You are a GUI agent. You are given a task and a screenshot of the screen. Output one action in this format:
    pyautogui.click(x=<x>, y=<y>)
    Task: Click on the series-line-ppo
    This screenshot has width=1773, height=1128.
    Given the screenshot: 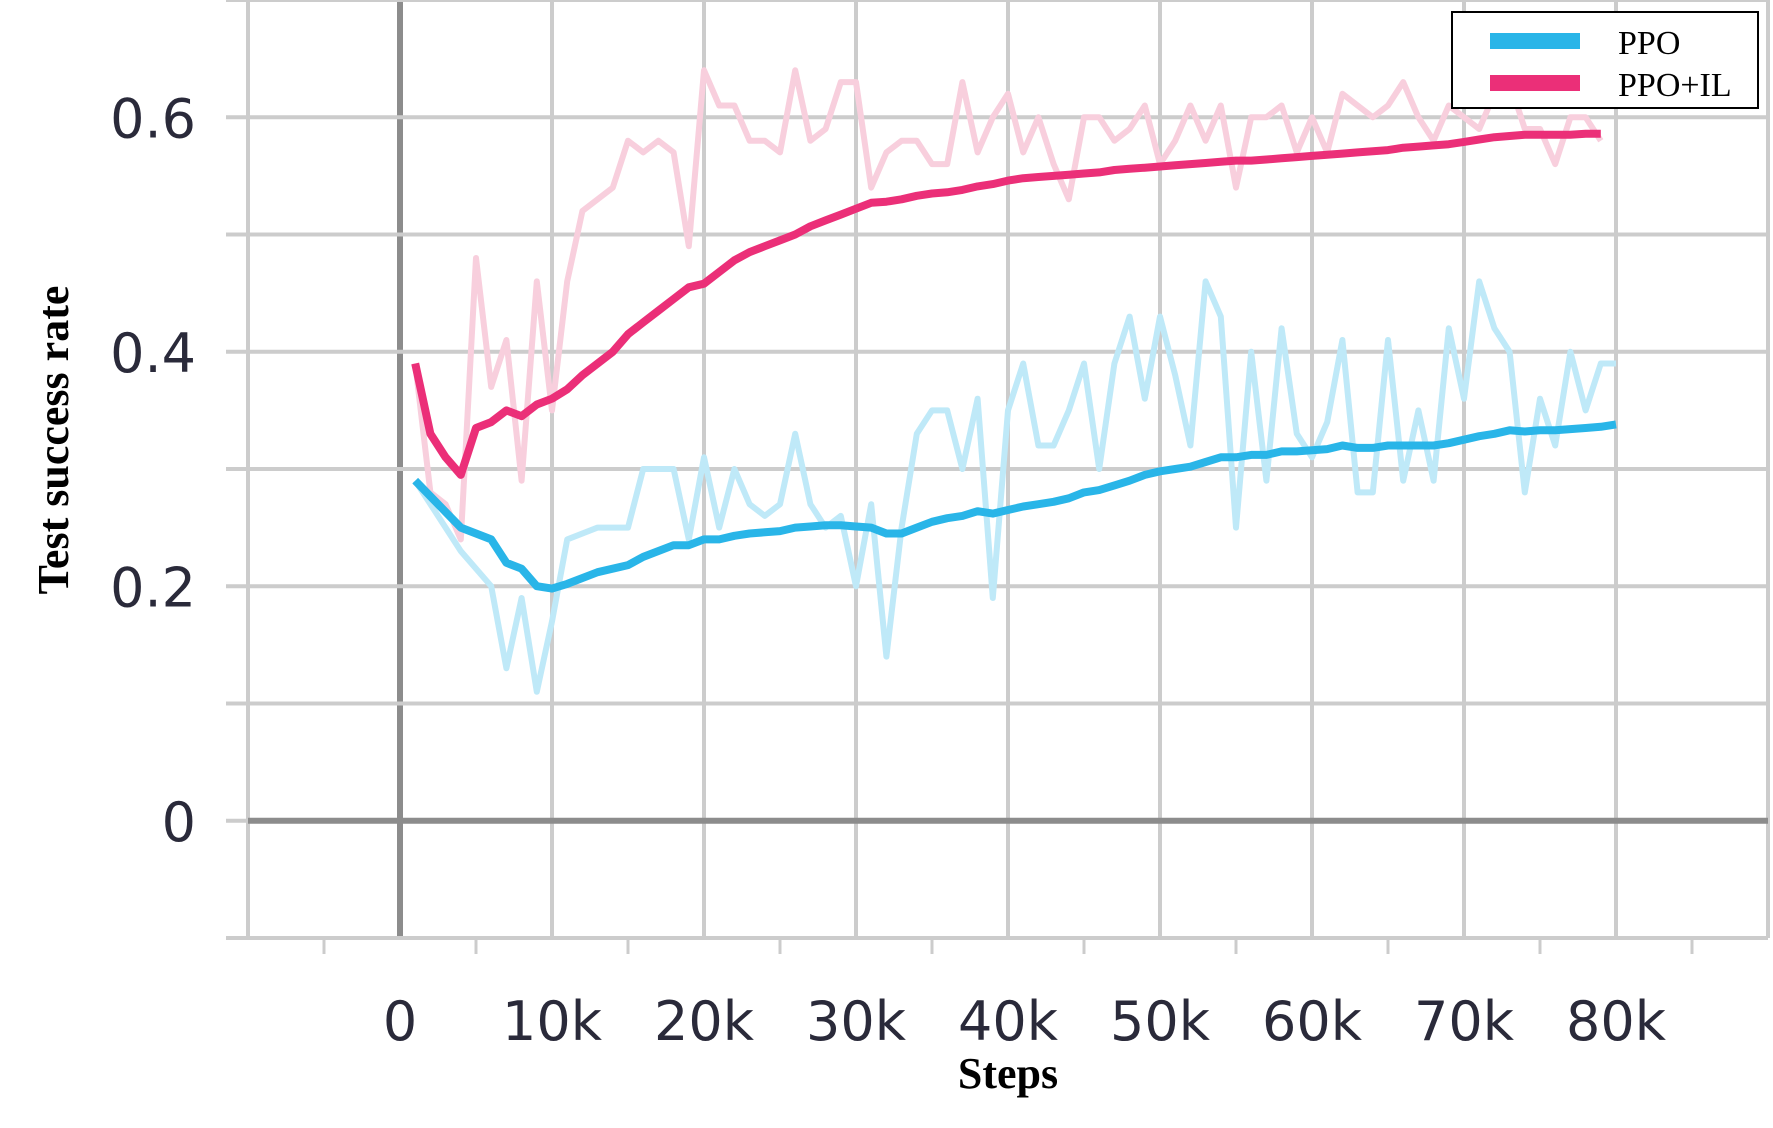 What is the action you would take?
    pyautogui.click(x=1014, y=506)
    